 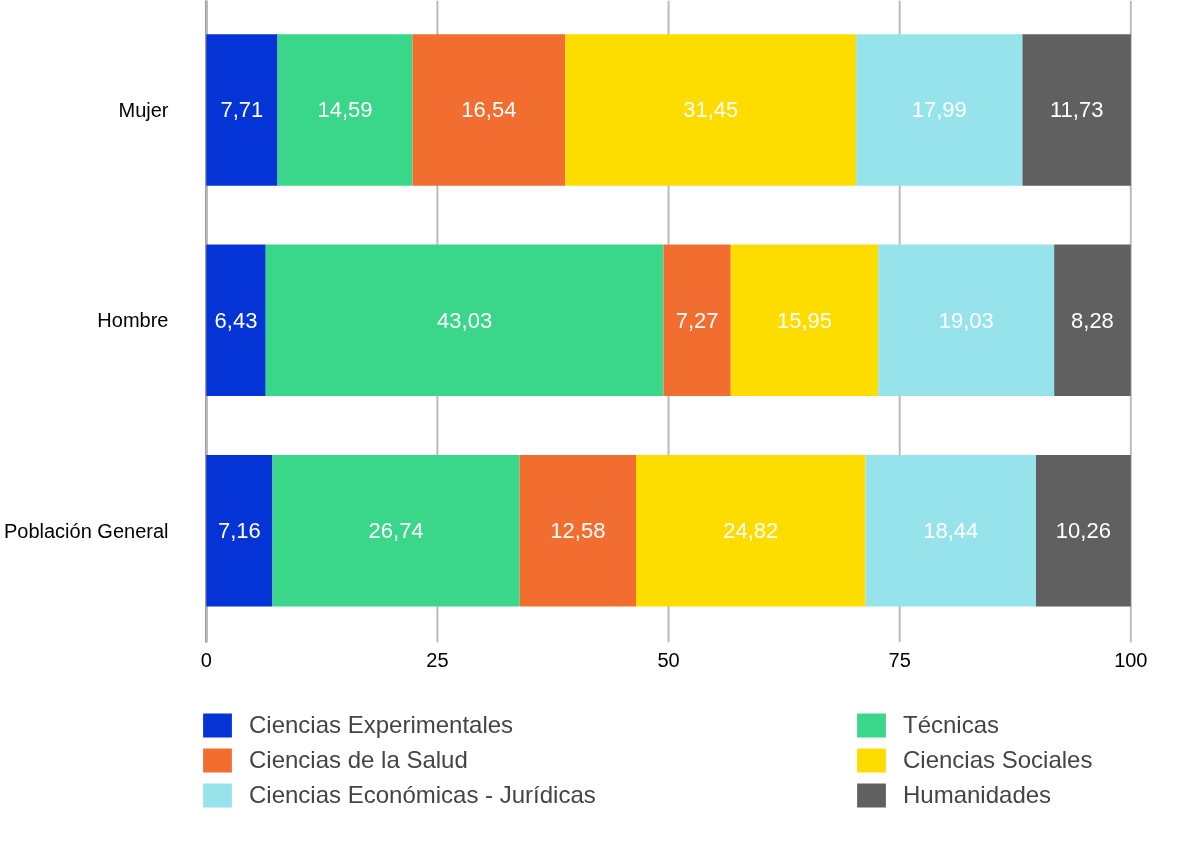 I want to click on legend-label: Técnicas, so click(x=952, y=725).